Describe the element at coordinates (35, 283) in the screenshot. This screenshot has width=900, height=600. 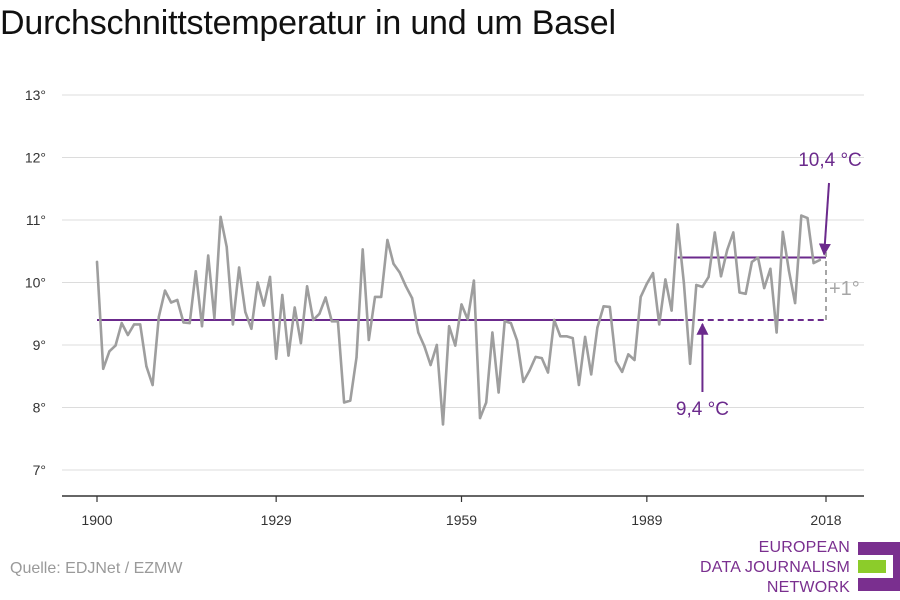
I see `y-tick-label-10: 10°` at that location.